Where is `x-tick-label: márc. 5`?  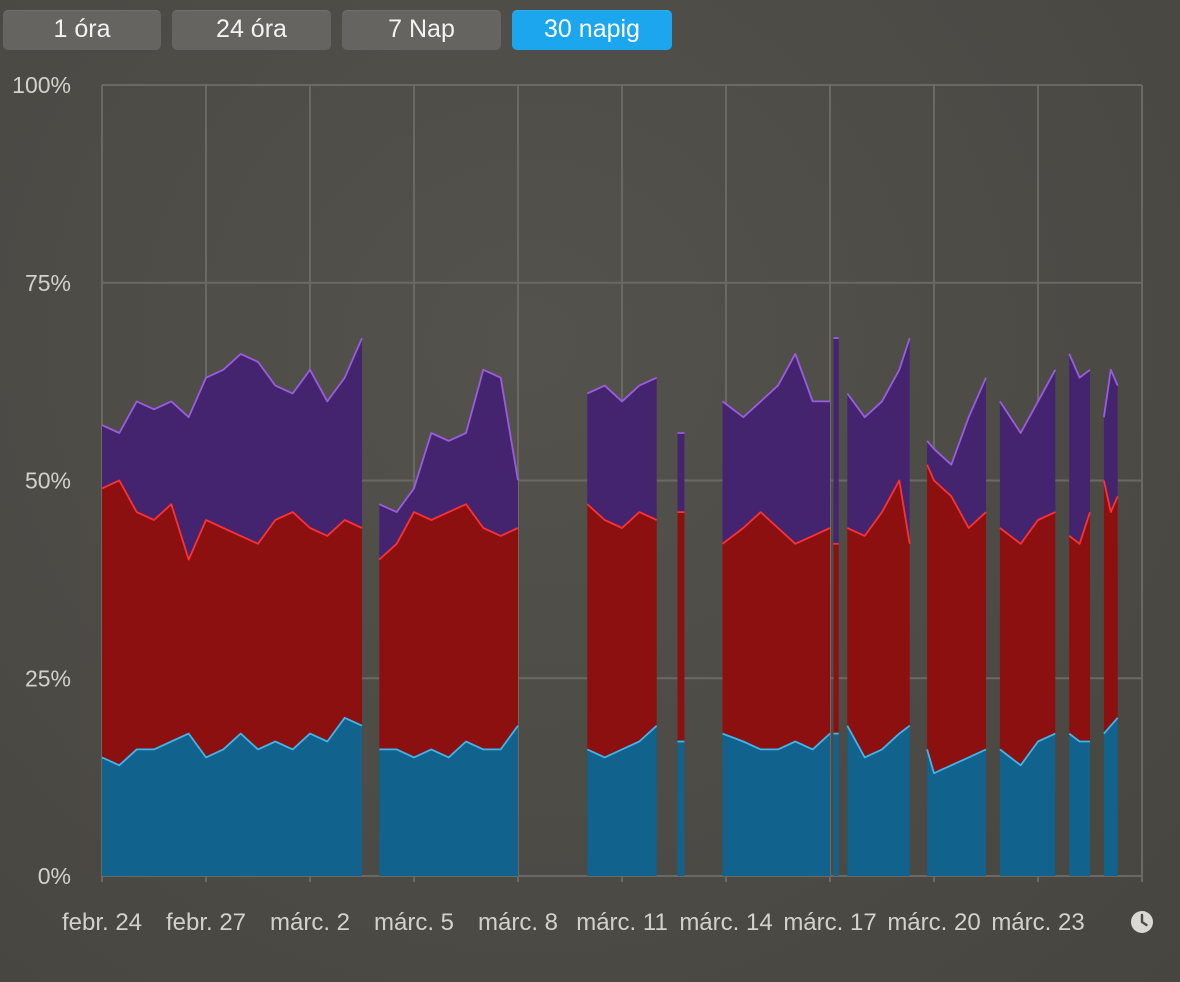 x-tick-label: márc. 5 is located at coordinates (414, 922).